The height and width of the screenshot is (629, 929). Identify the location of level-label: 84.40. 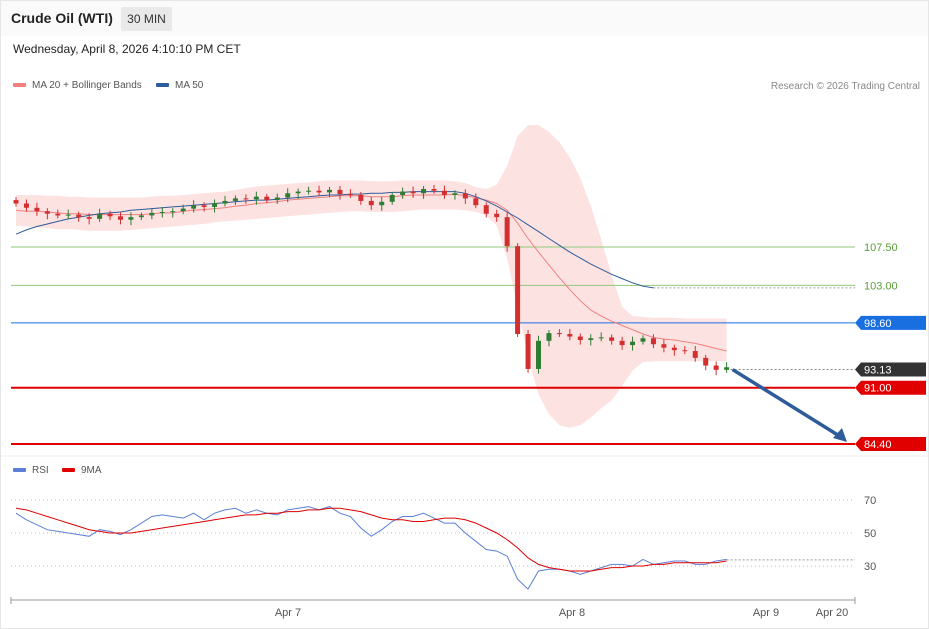
(878, 445).